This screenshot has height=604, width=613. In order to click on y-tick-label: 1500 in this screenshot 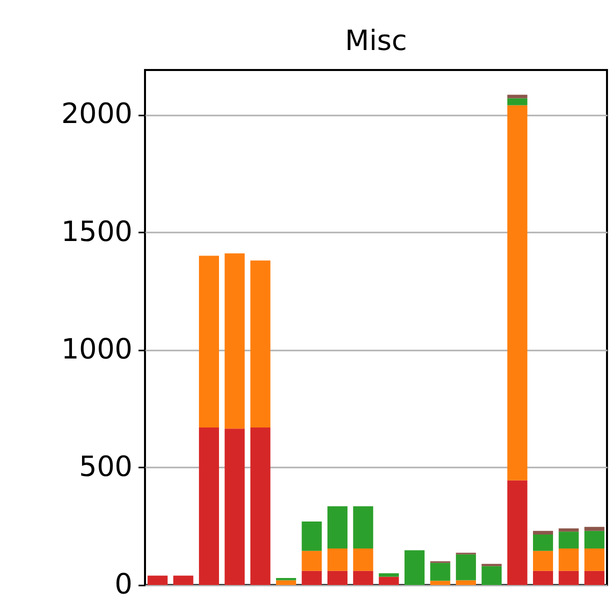, I will do `click(96, 231)`.